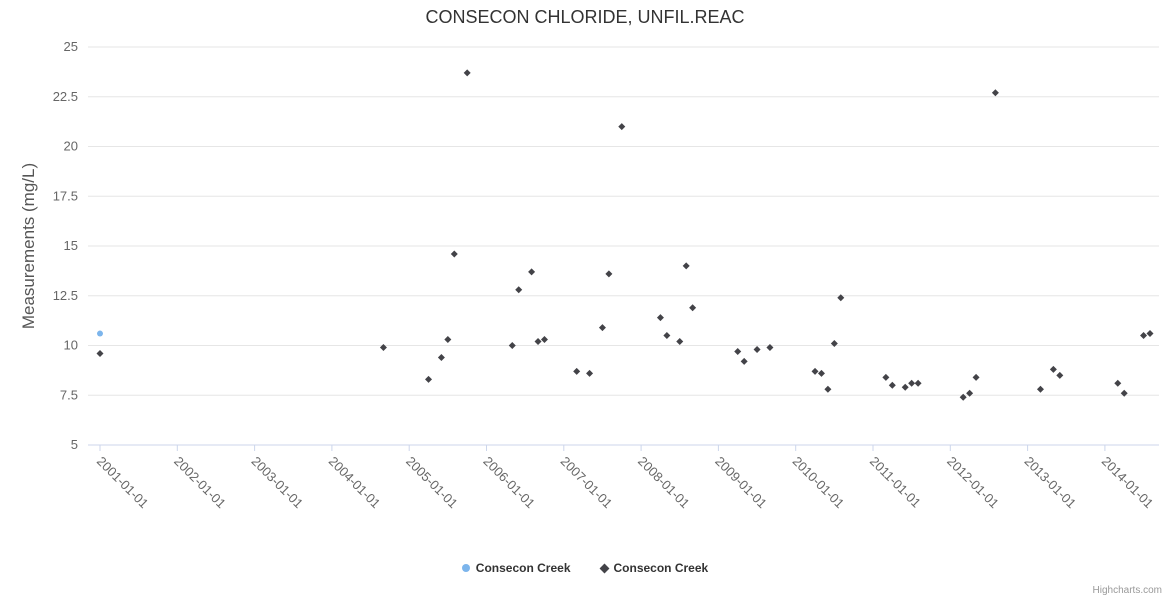  What do you see at coordinates (71, 345) in the screenshot?
I see `y-tick-label: 10` at bounding box center [71, 345].